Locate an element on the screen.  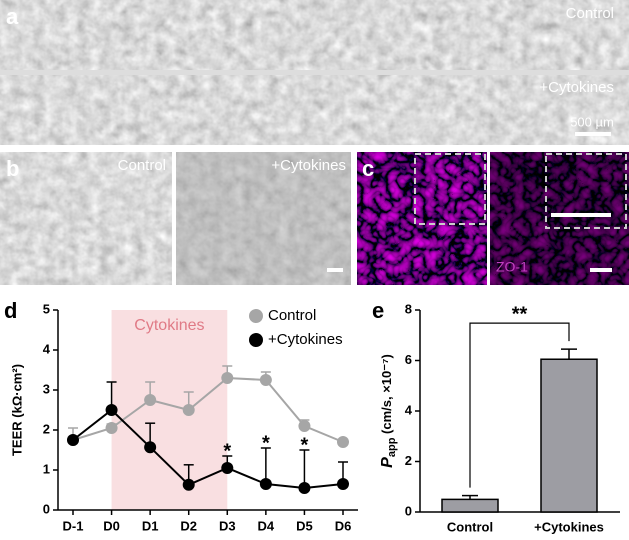
panel-label: a is located at coordinates (12, 16).